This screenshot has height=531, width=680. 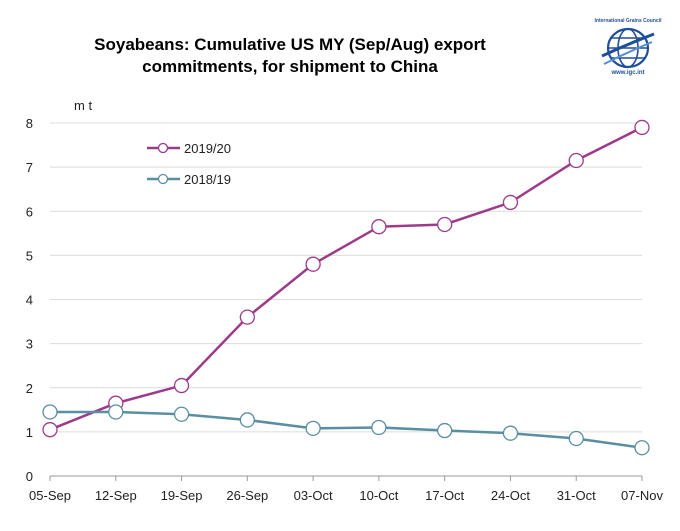 What do you see at coordinates (116, 495) in the screenshot?
I see `x-tick-label: 12-Sep` at bounding box center [116, 495].